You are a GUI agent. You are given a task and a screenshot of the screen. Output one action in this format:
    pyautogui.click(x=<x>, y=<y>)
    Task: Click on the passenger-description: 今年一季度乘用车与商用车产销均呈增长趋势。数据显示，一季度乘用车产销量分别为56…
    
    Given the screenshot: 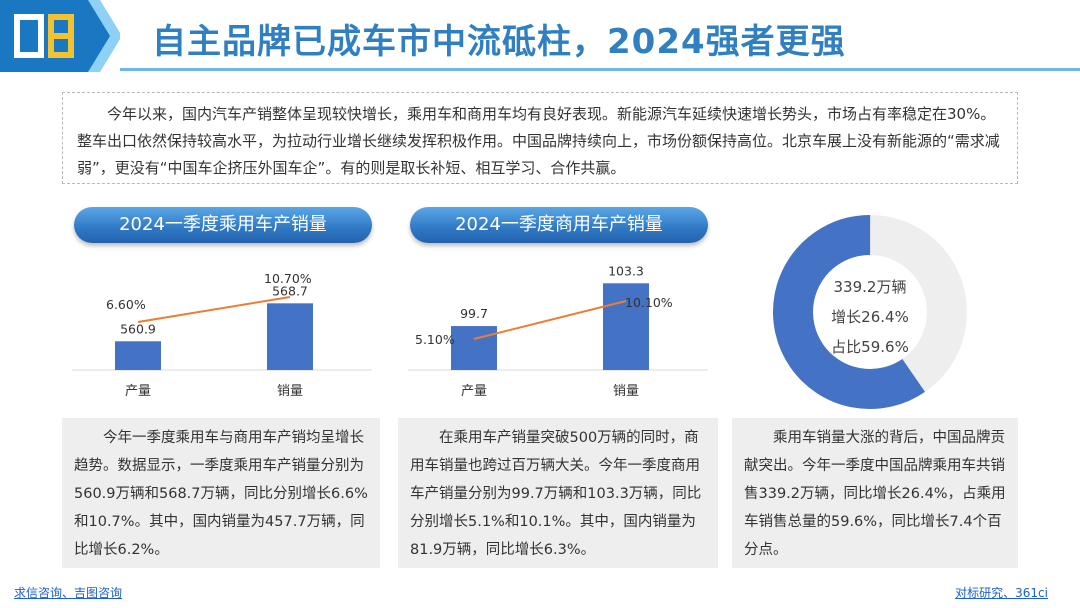 What is the action you would take?
    pyautogui.click(x=221, y=493)
    